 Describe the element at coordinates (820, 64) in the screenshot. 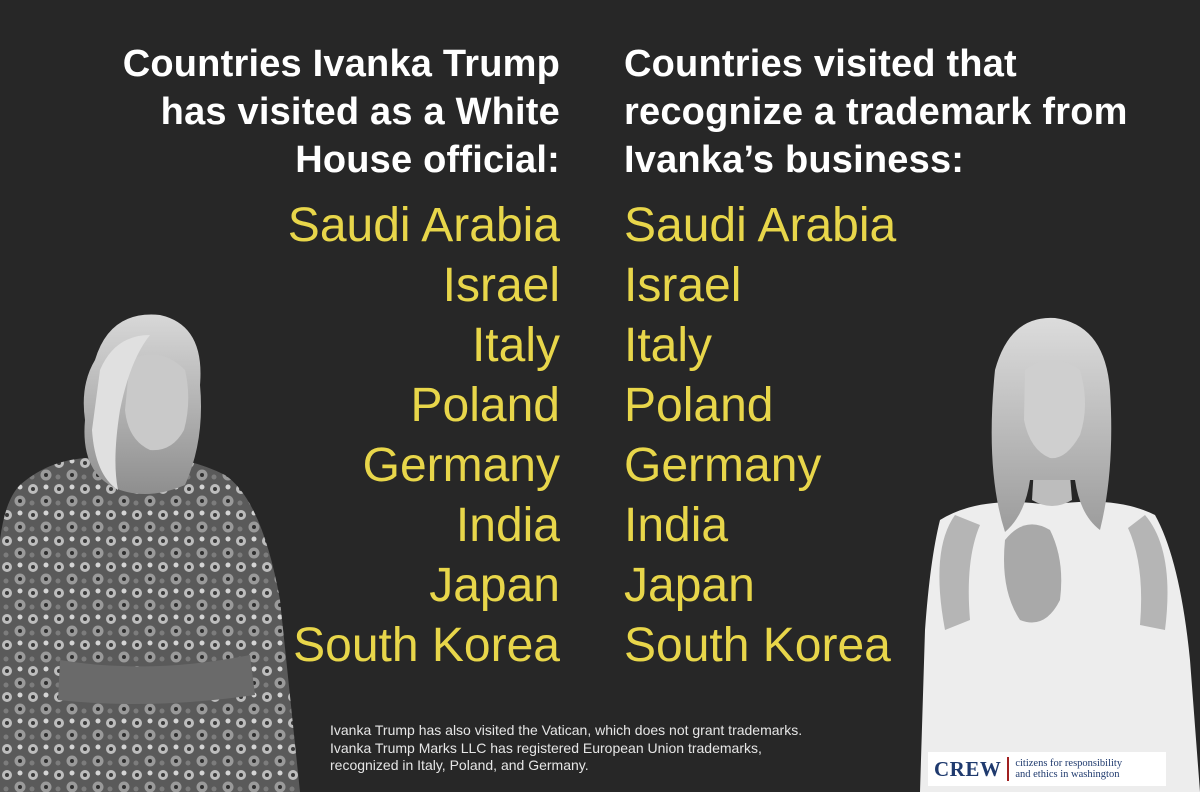

I see `heading-line: Countries visited that` at that location.